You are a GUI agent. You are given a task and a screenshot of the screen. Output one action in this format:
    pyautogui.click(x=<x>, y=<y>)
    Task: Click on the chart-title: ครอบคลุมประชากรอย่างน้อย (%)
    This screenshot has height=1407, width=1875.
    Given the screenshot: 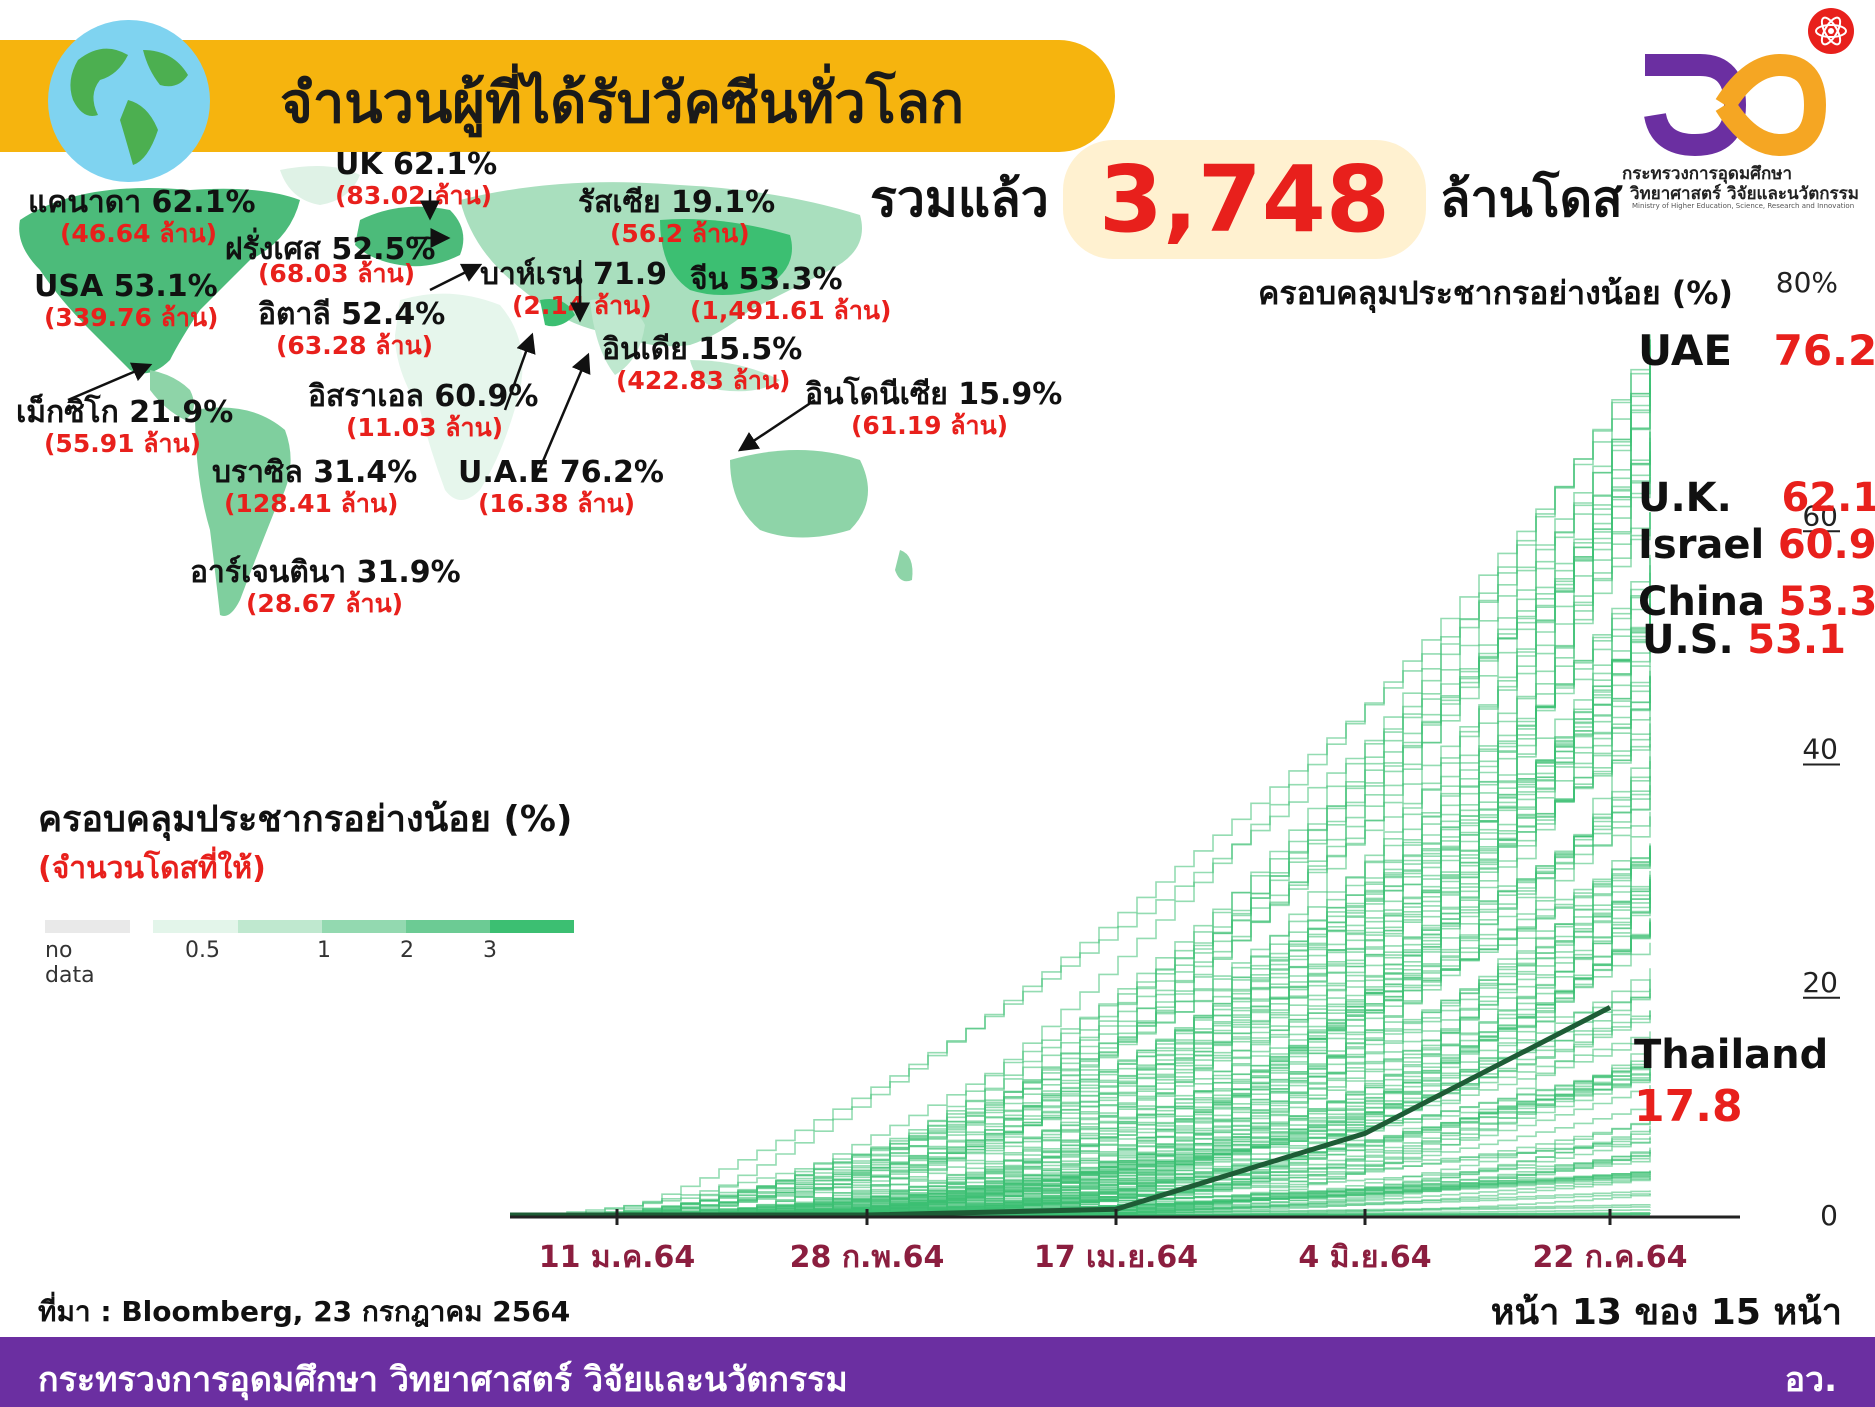 What is the action you would take?
    pyautogui.click(x=1496, y=293)
    